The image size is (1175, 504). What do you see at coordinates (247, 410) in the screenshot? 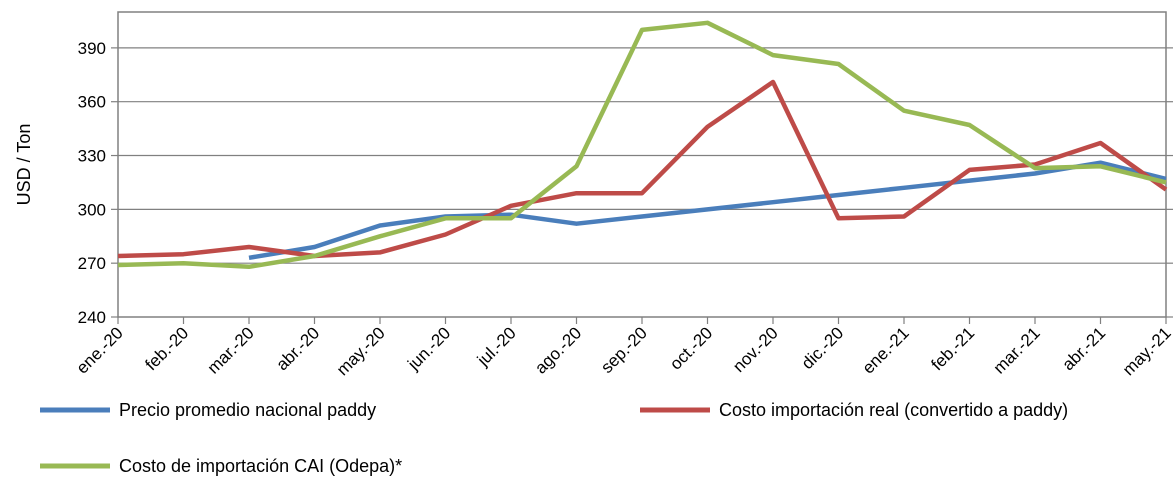
I see `legend-label-1: Precio promedio nacional paddy` at bounding box center [247, 410].